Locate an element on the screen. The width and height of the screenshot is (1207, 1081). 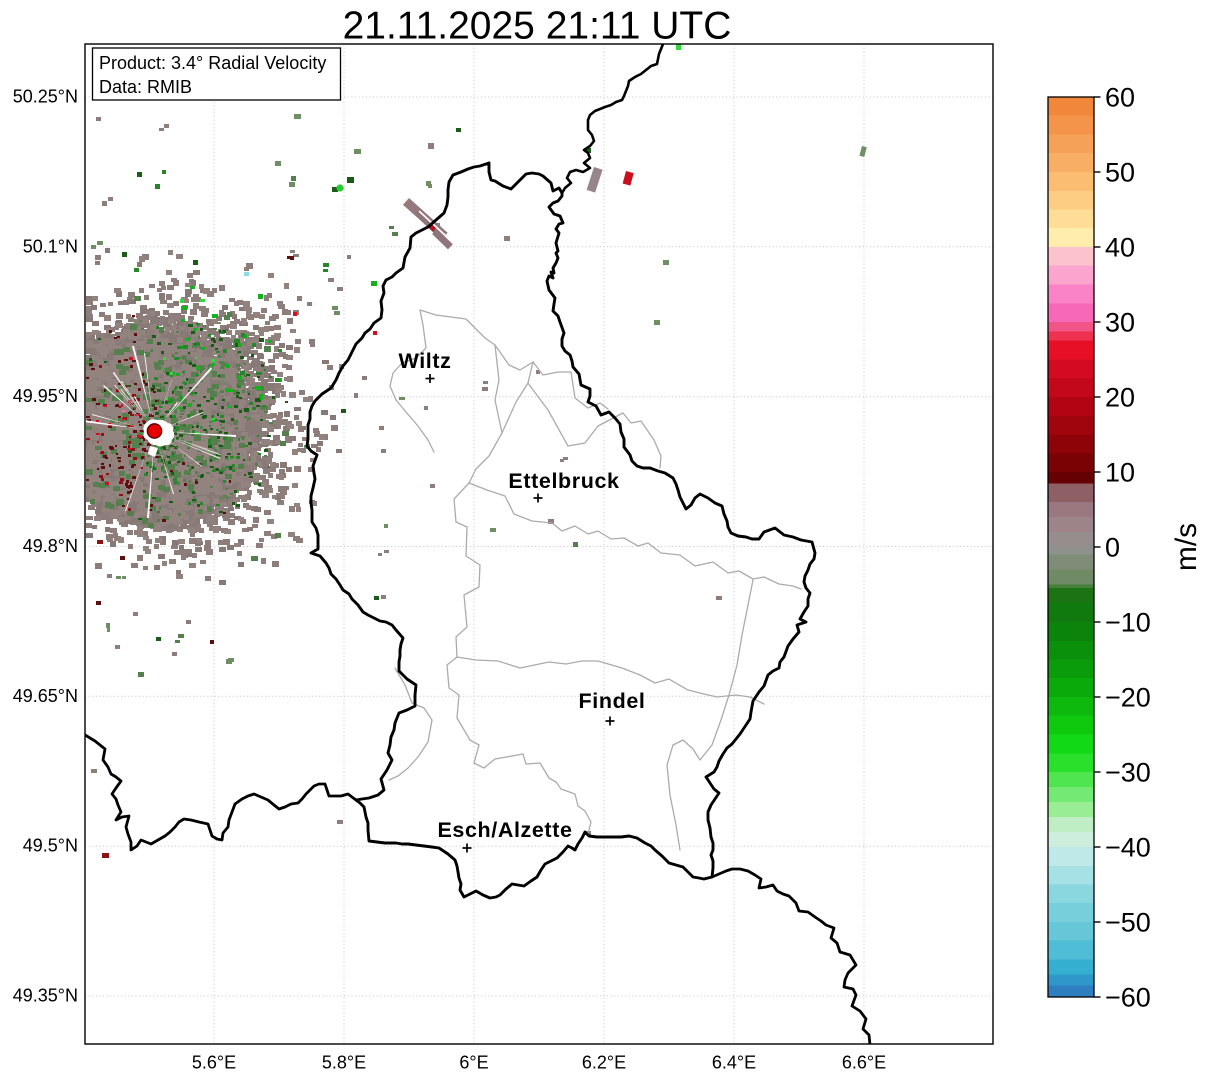
svg-text: −20 is located at coordinates (1128, 698).